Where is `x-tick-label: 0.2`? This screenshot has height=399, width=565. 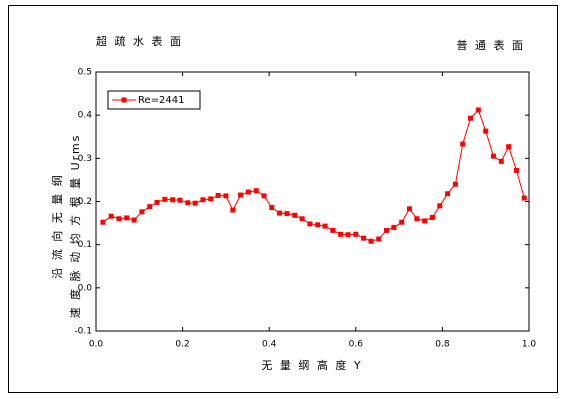 x-tick-label: 0.2 is located at coordinates (182, 345).